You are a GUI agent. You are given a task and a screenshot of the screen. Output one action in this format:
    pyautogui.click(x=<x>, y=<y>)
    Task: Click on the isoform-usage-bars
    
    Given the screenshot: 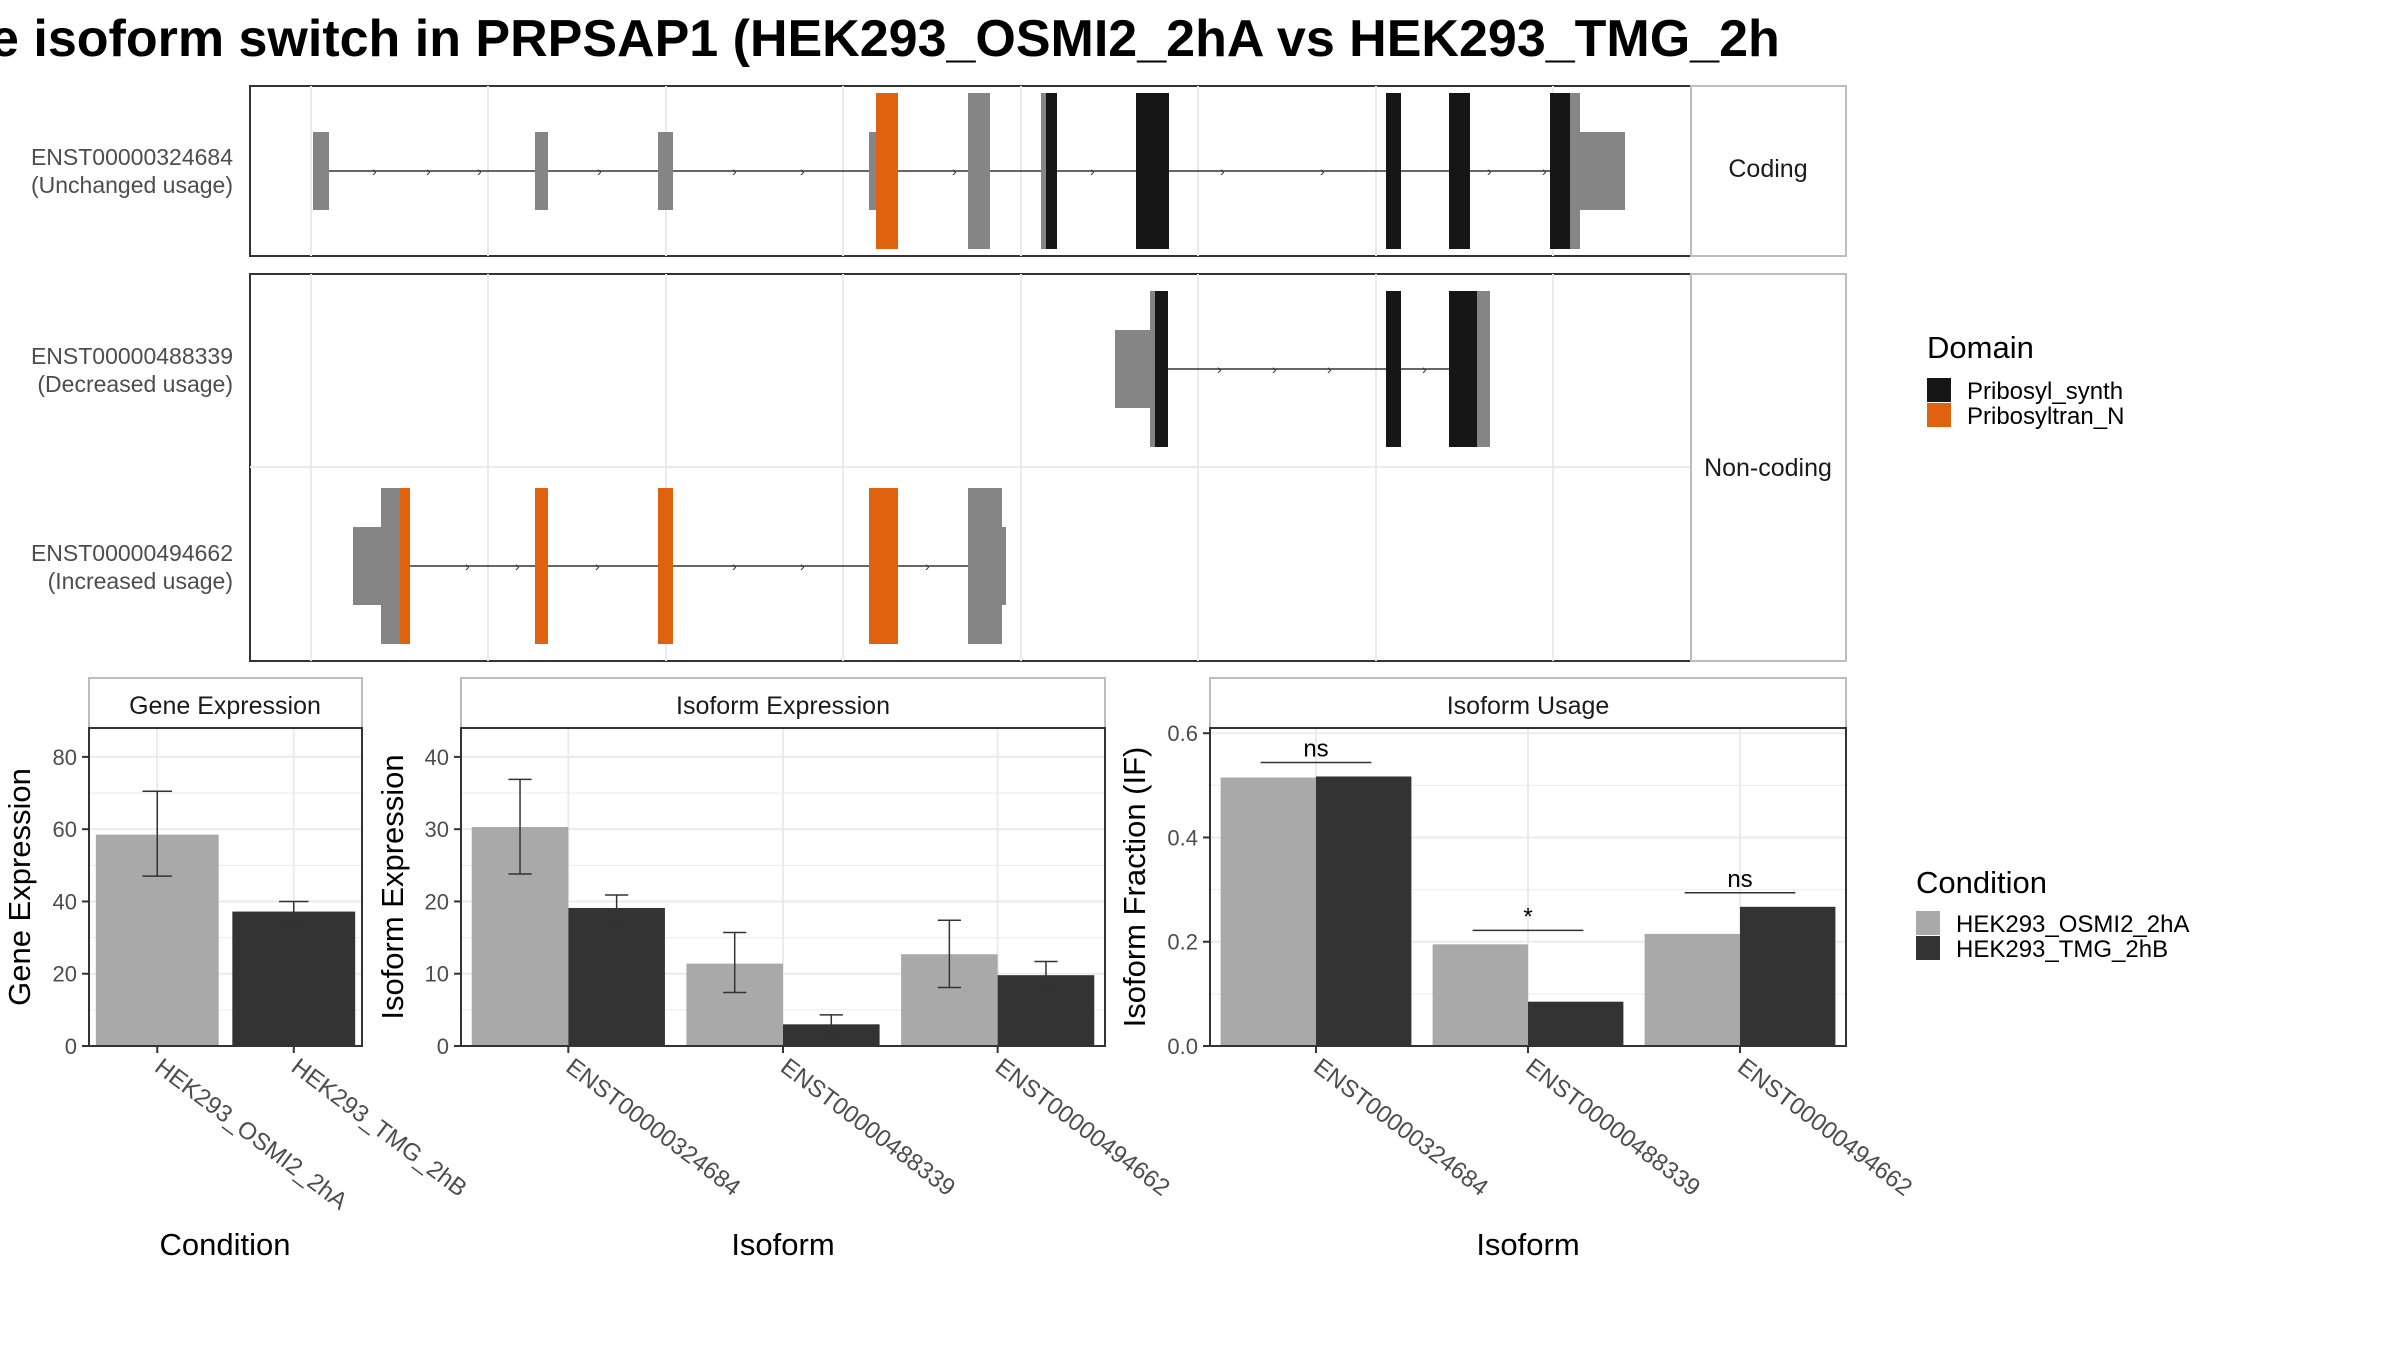 What is the action you would take?
    pyautogui.click(x=1528, y=911)
    